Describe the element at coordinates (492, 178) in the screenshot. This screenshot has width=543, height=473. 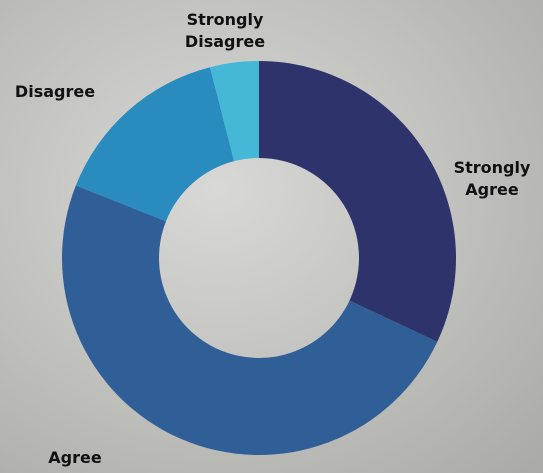
I see `slice-label: Strongly Agree` at that location.